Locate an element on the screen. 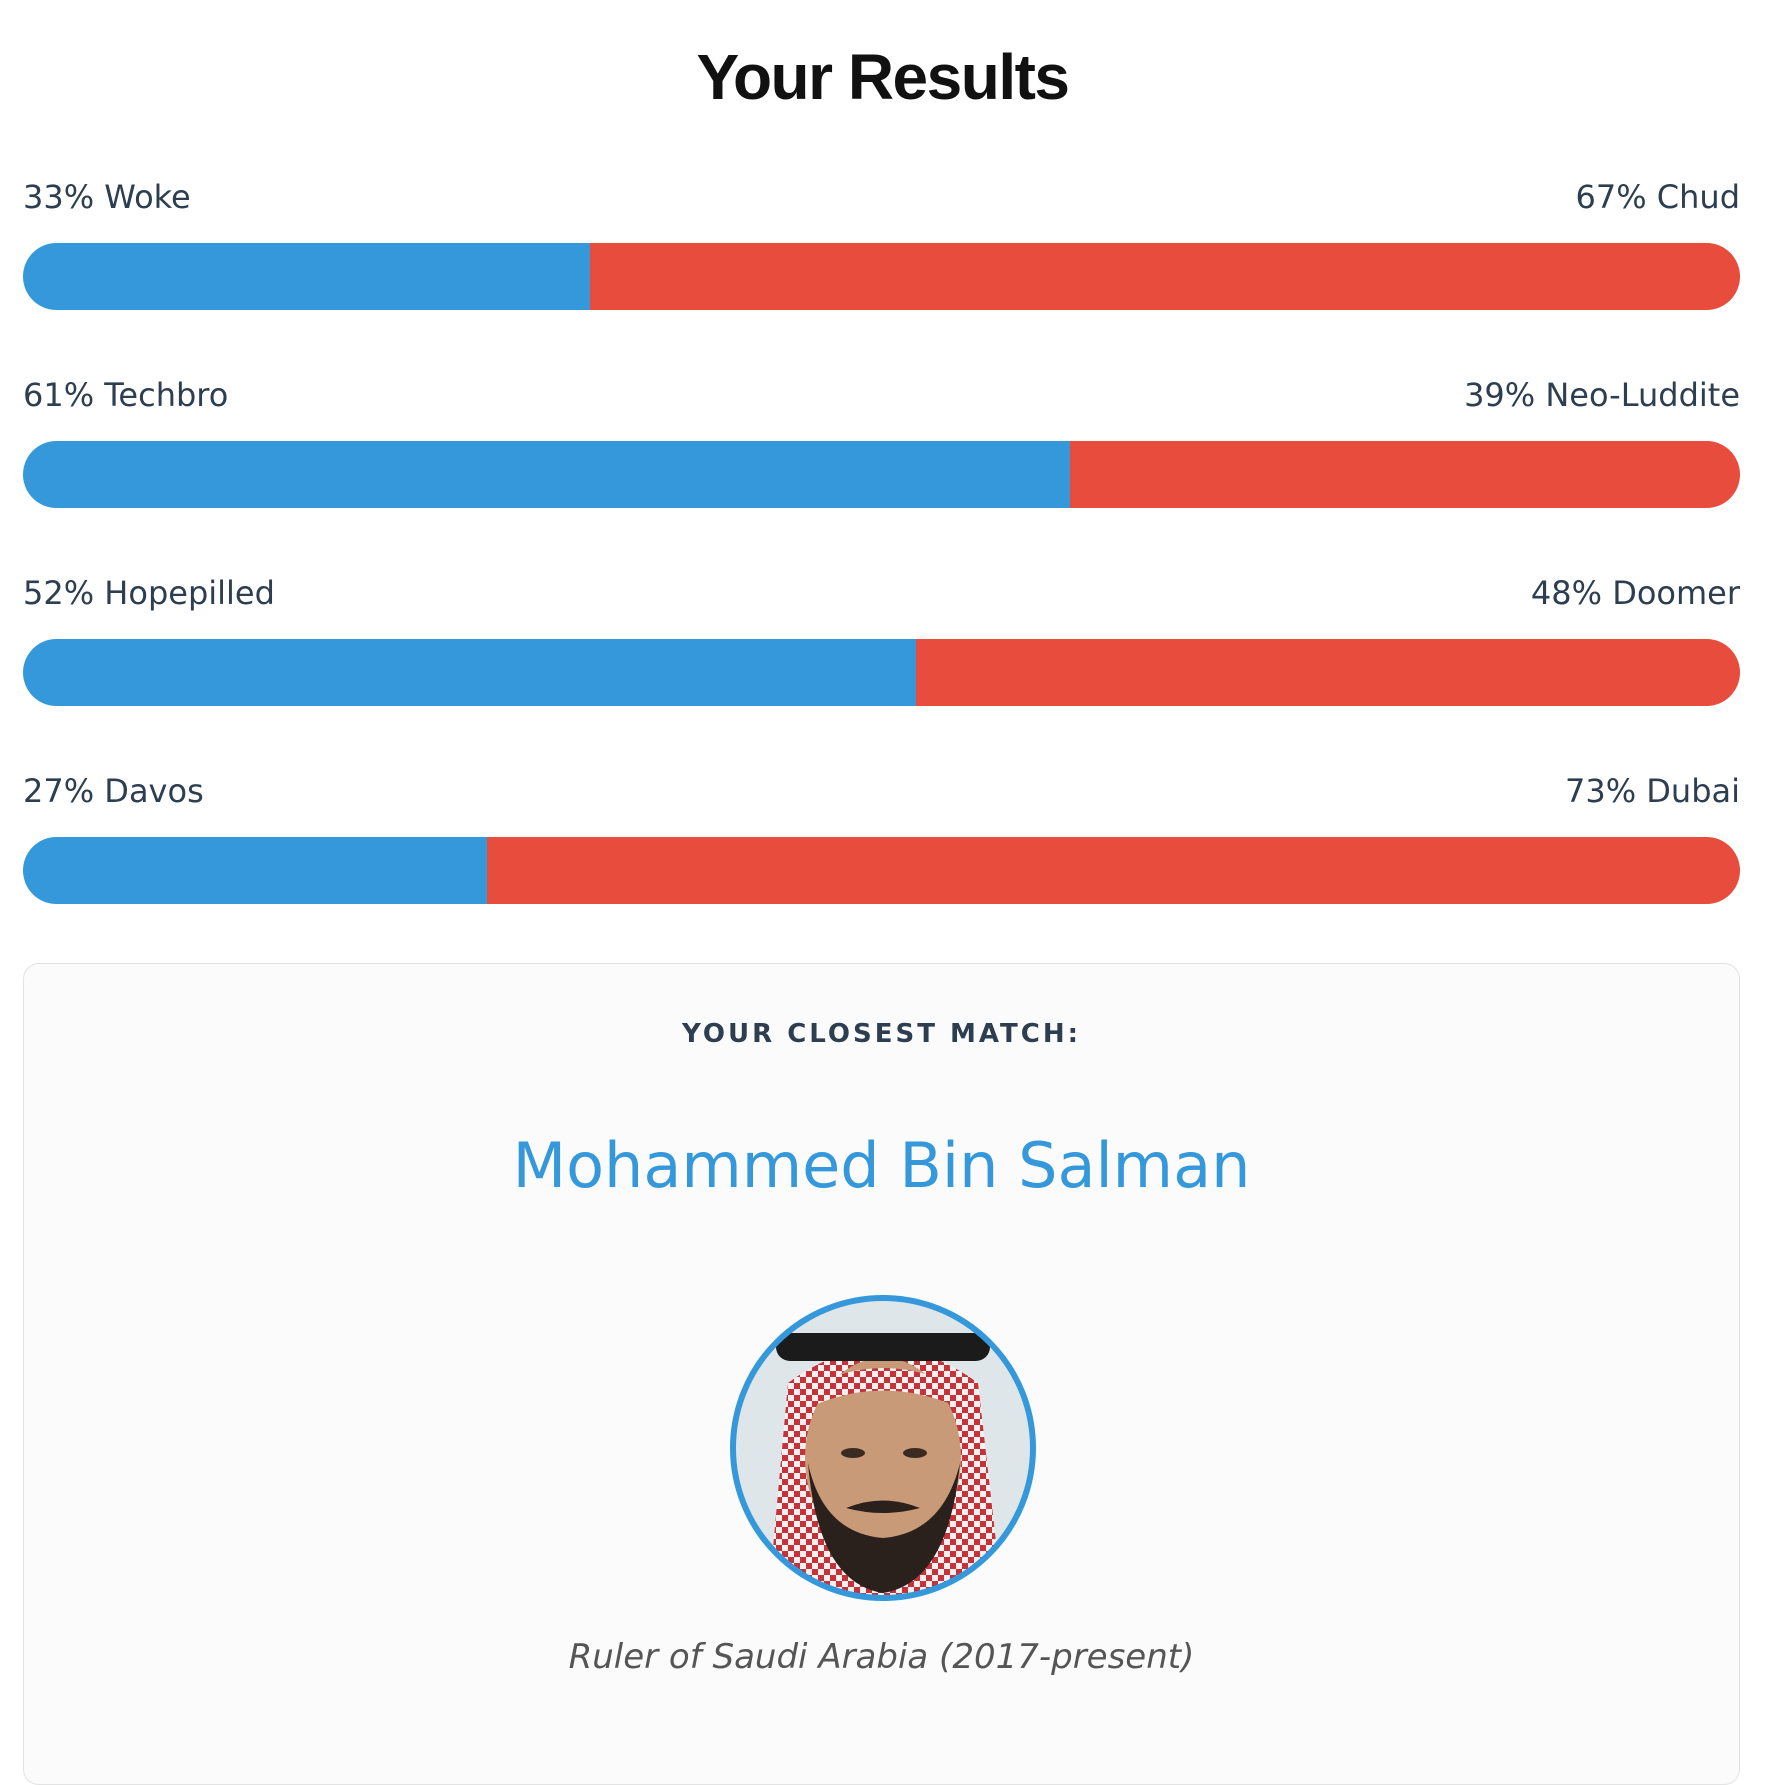  scale-row: 61% Techbro 39% Neo-Luddite is located at coordinates (881, 446).